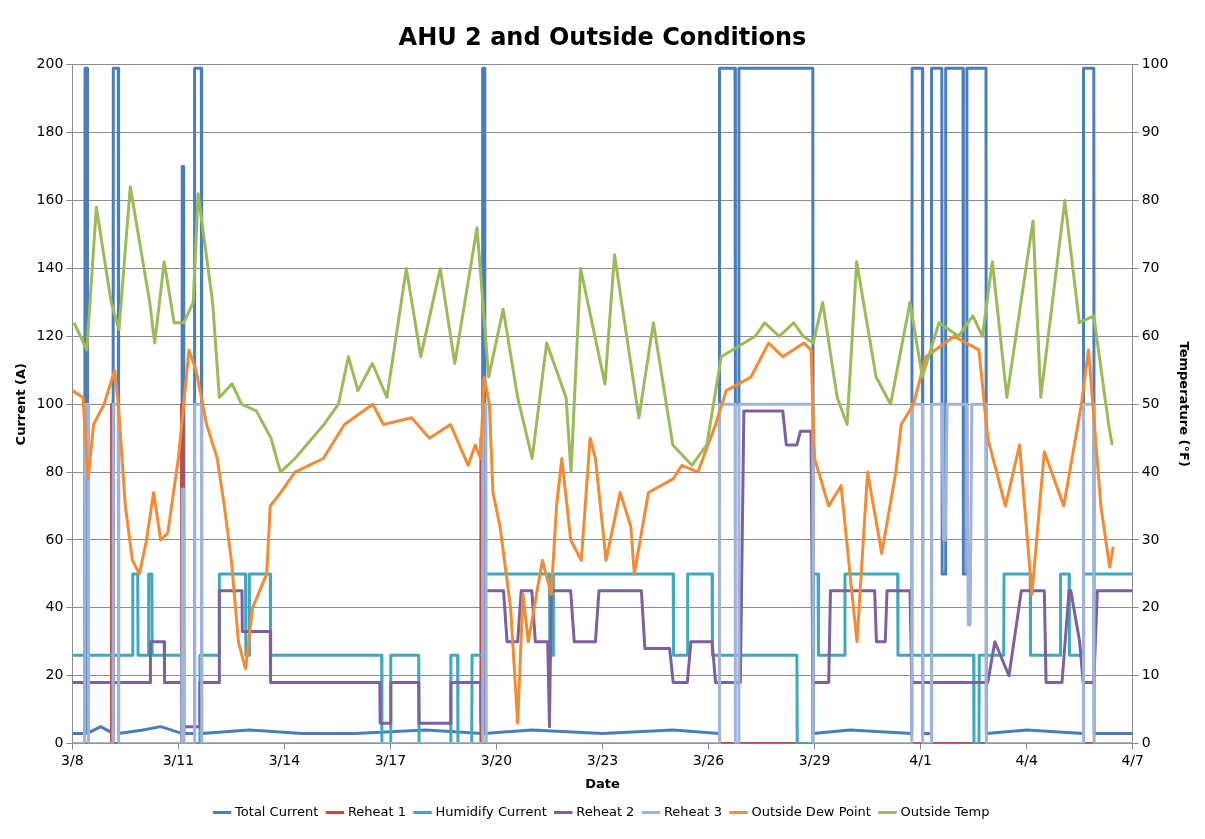 Image resolution: width=1205 pixels, height=839 pixels. I want to click on x-tick-label: 3/8, so click(72, 759).